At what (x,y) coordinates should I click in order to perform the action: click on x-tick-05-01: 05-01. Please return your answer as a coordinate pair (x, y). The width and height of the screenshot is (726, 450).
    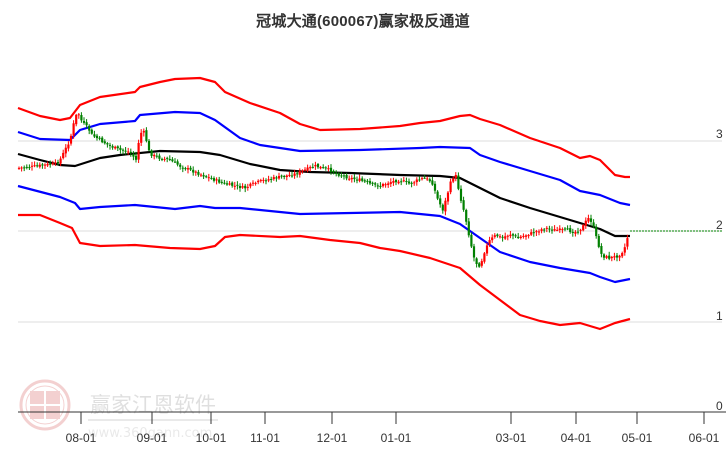
    Looking at the image, I should click on (637, 438).